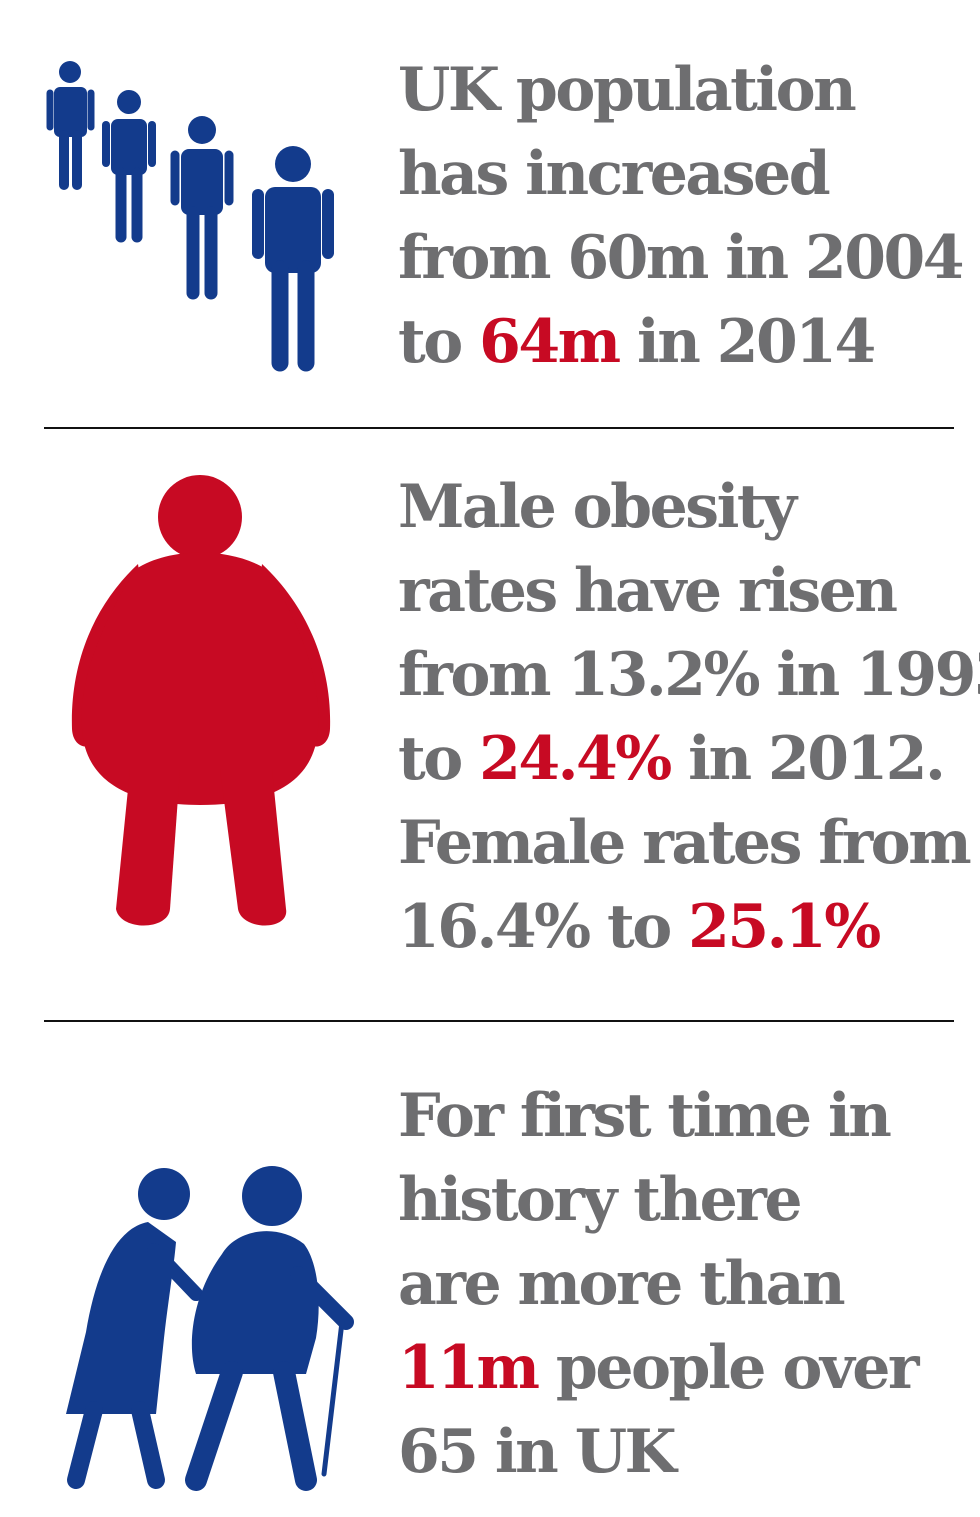  Describe the element at coordinates (681, 258) in the screenshot. I see `population-line-3: from 60m in 2004` at that location.